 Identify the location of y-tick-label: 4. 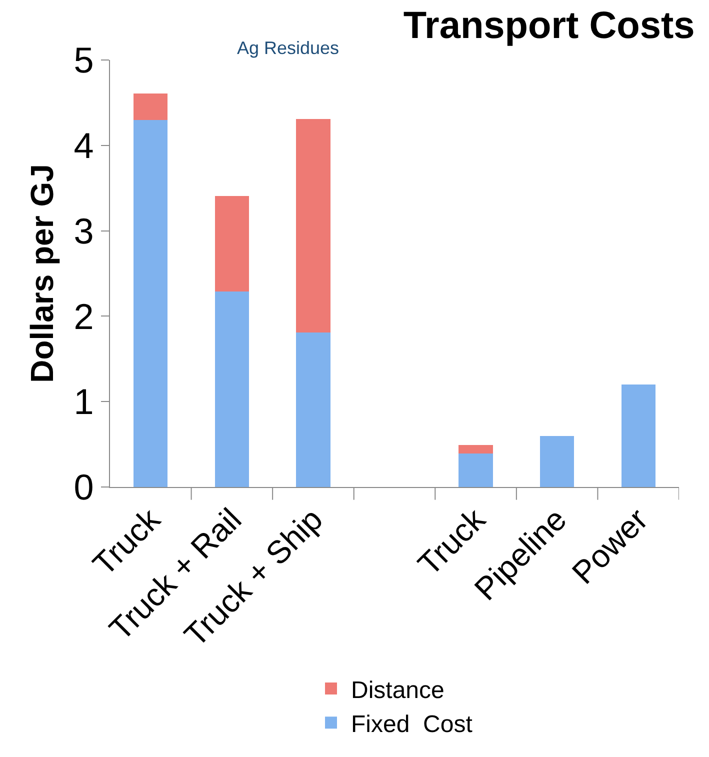
(84, 145).